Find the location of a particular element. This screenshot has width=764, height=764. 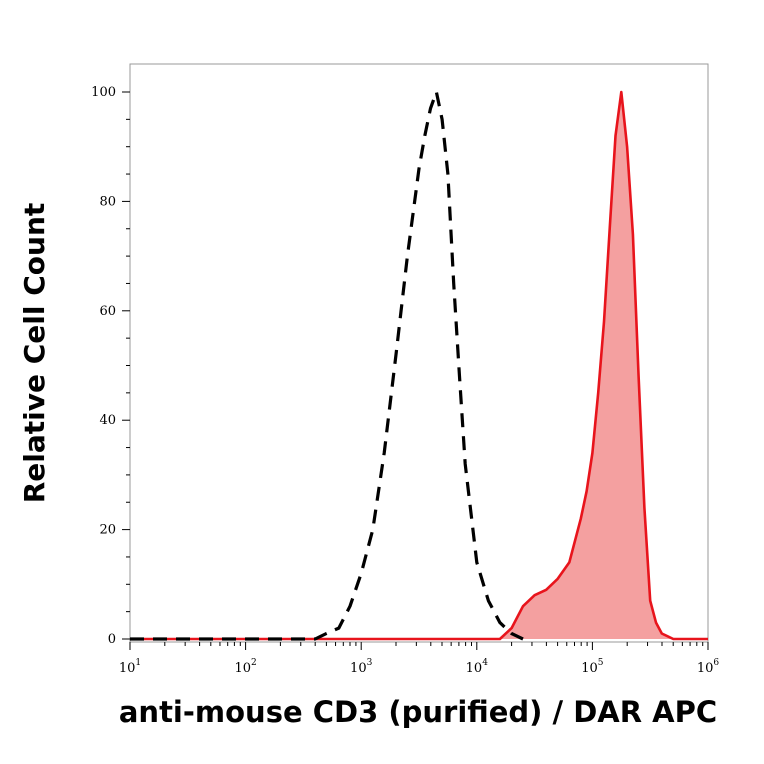

y-axis-title: Relative Cell Count is located at coordinates (34, 353).